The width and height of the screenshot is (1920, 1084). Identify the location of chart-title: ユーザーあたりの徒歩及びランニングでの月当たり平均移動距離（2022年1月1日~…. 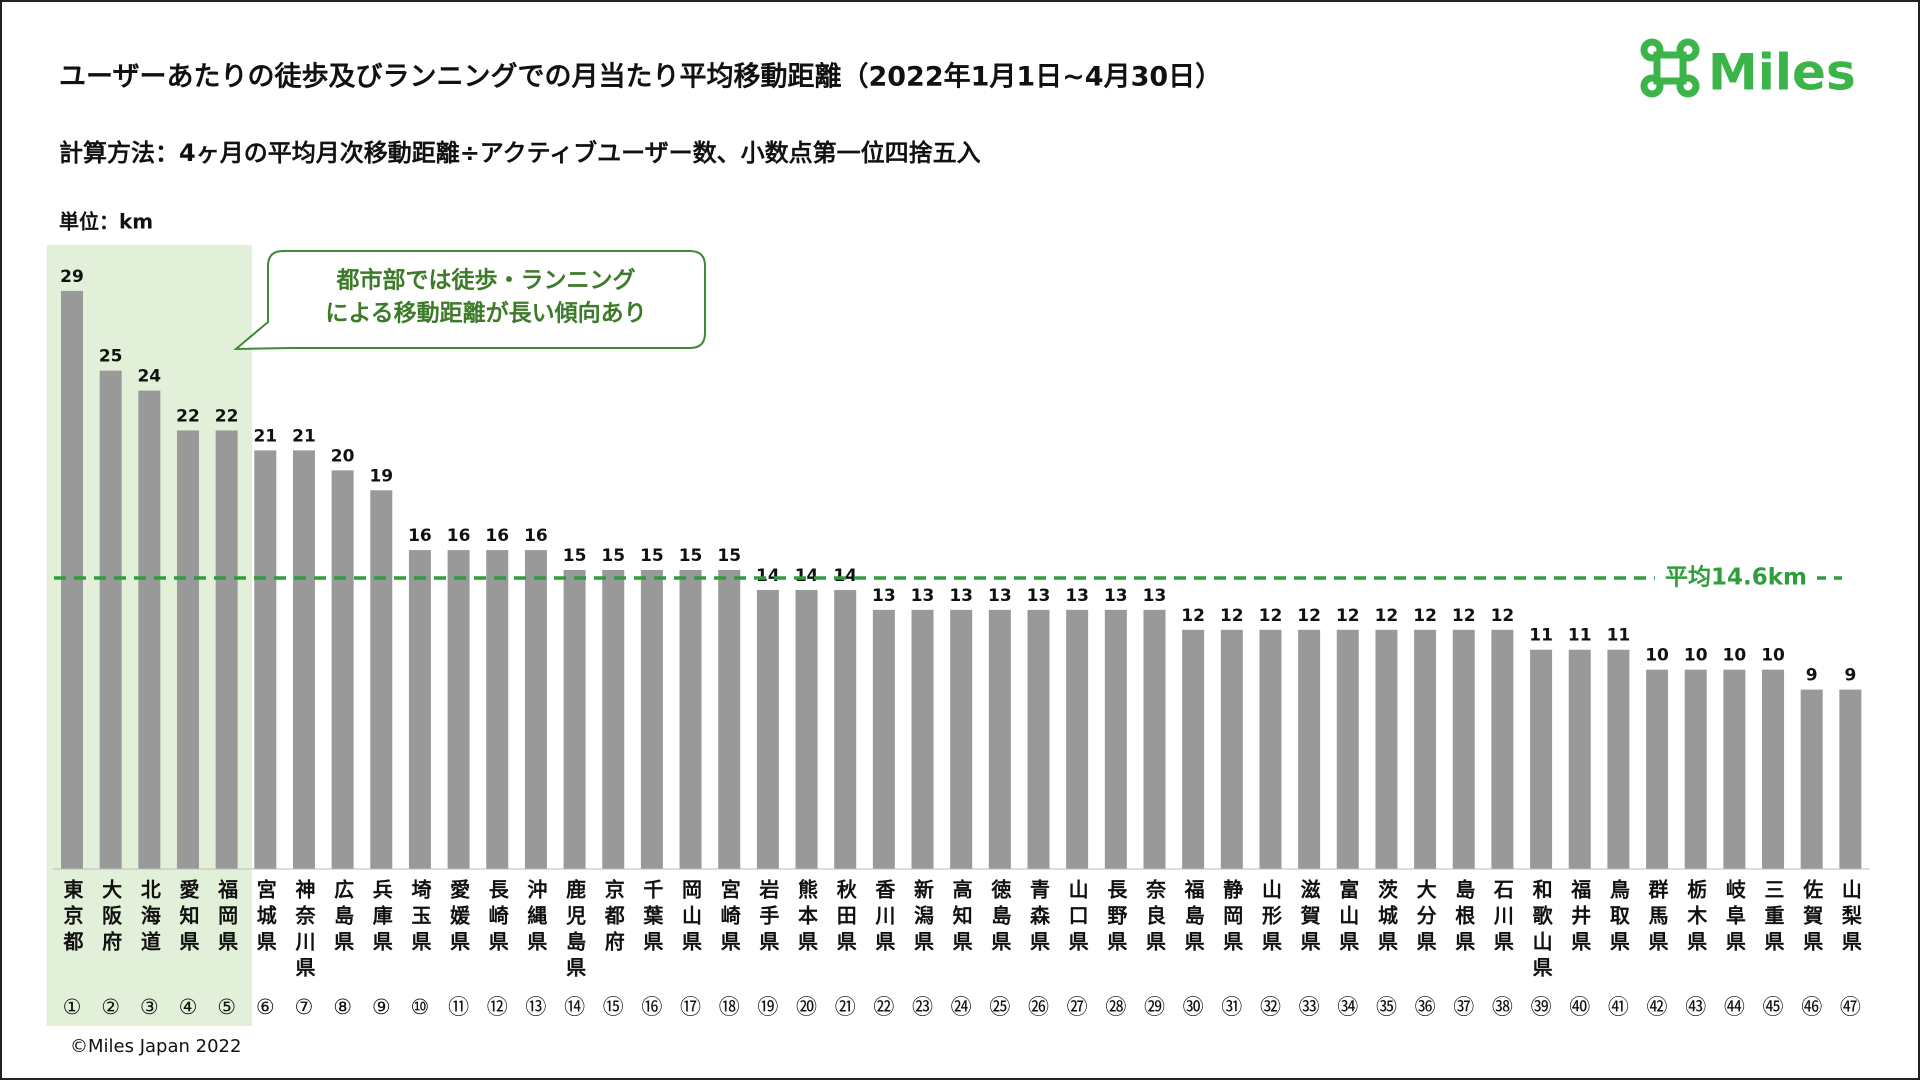
(640, 77).